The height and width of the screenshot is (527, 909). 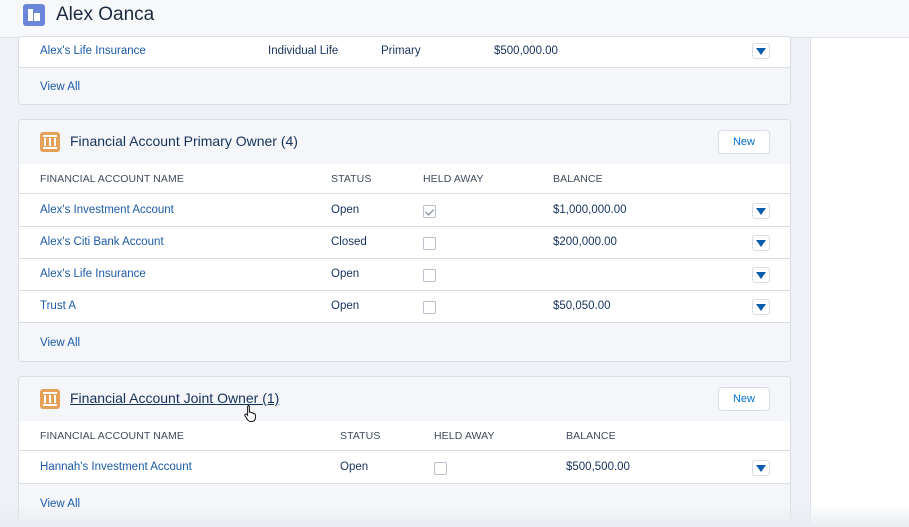 What do you see at coordinates (116, 467) in the screenshot?
I see `account-name-link: Hannah's Investment Account` at bounding box center [116, 467].